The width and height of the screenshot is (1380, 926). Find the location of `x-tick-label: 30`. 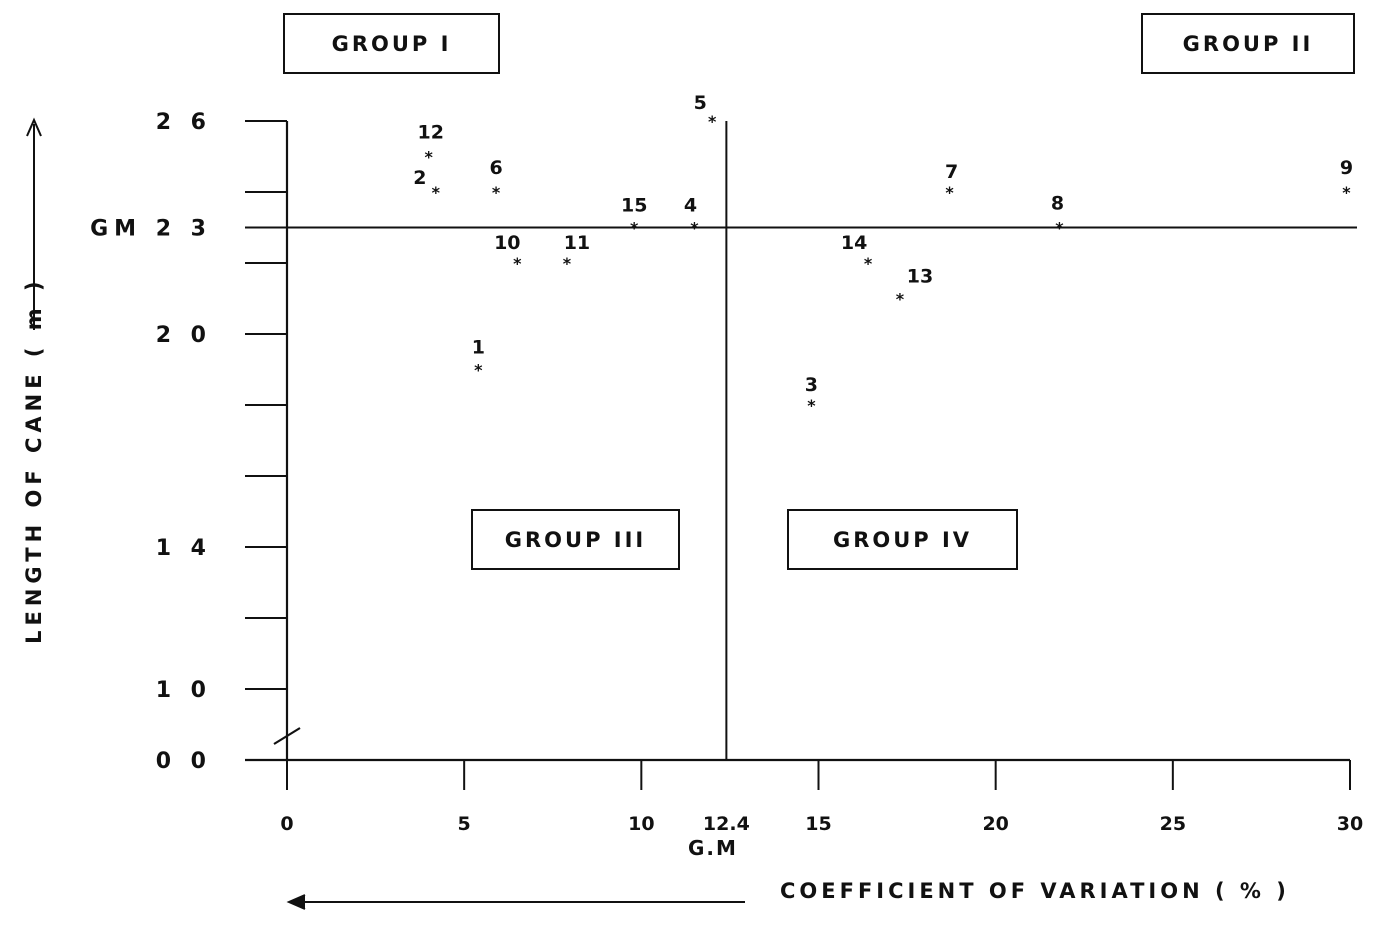

x-tick-label: 30 is located at coordinates (1350, 824).